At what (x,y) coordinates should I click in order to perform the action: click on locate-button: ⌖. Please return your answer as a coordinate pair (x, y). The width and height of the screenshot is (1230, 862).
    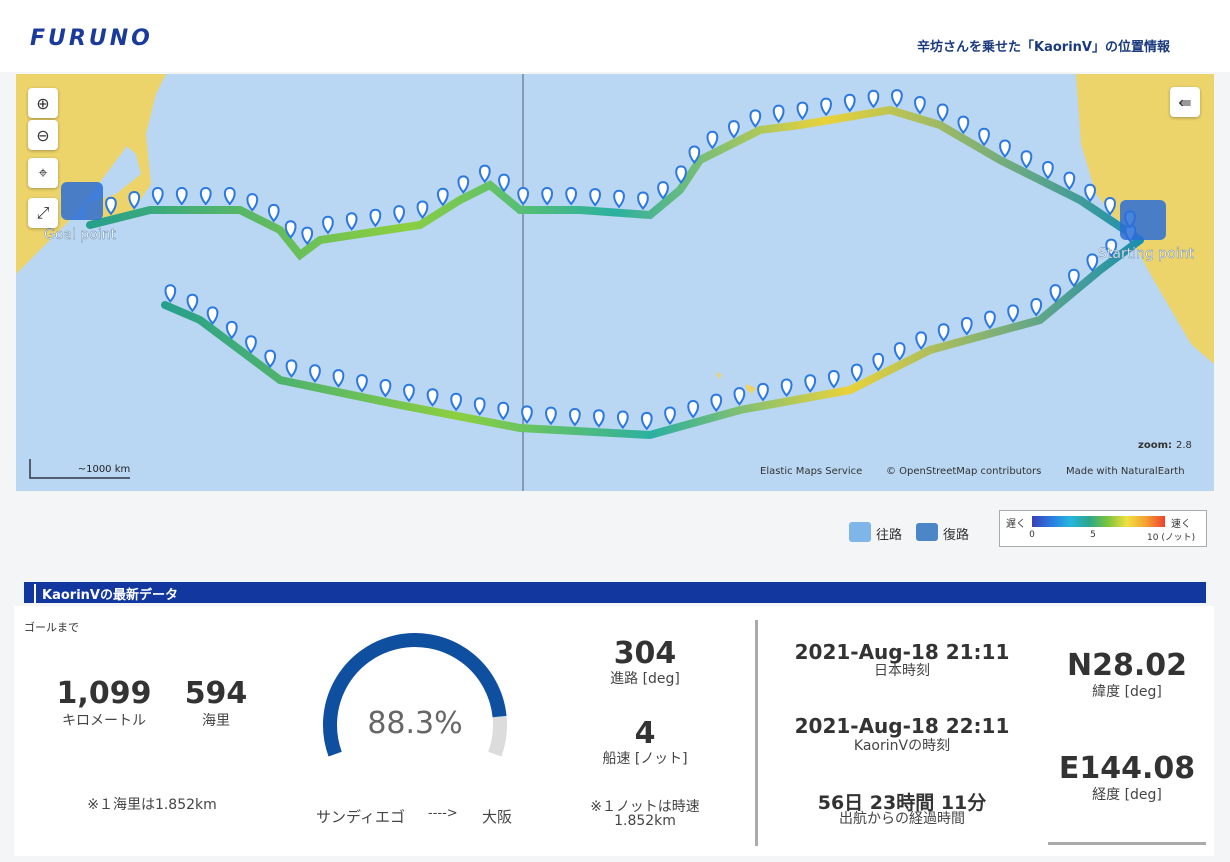
    Looking at the image, I should click on (43, 173).